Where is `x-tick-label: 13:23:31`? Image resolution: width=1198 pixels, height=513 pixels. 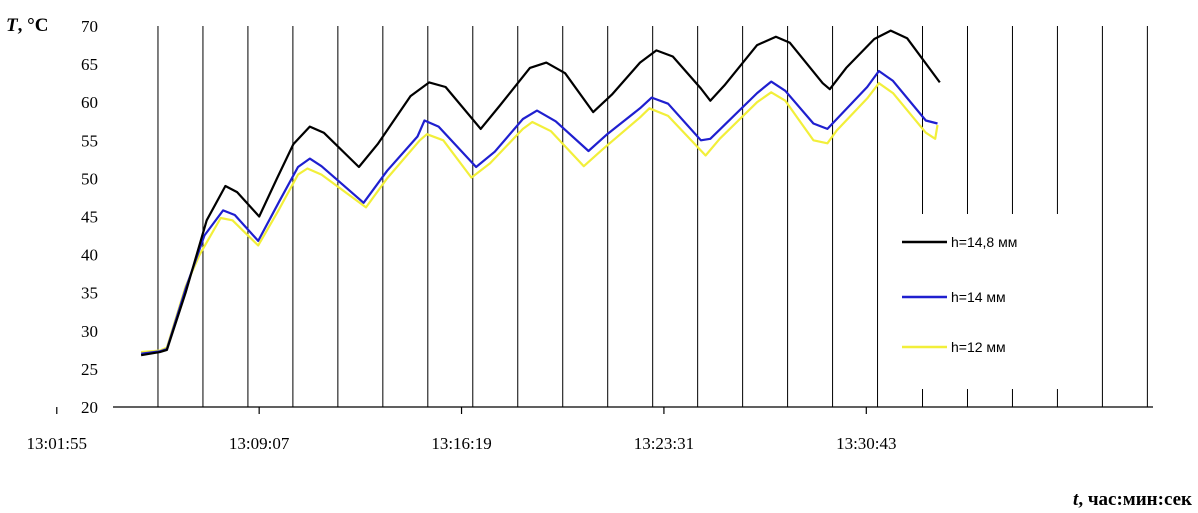 x-tick-label: 13:23:31 is located at coordinates (664, 443).